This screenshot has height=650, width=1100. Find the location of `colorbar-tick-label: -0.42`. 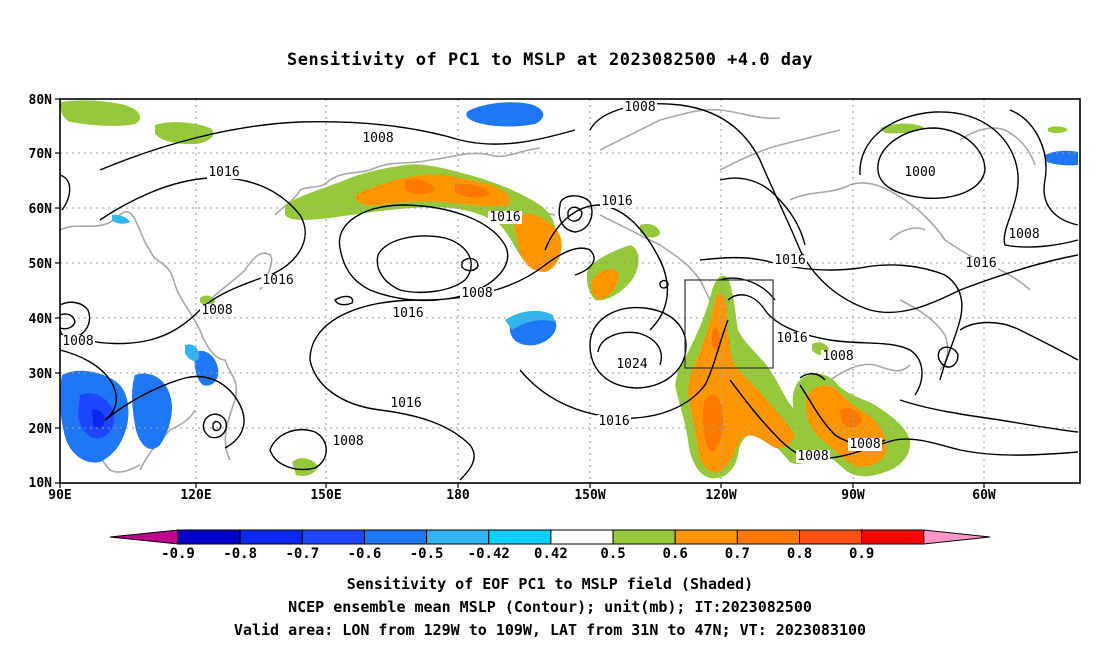

colorbar-tick-label: -0.42 is located at coordinates (489, 554).